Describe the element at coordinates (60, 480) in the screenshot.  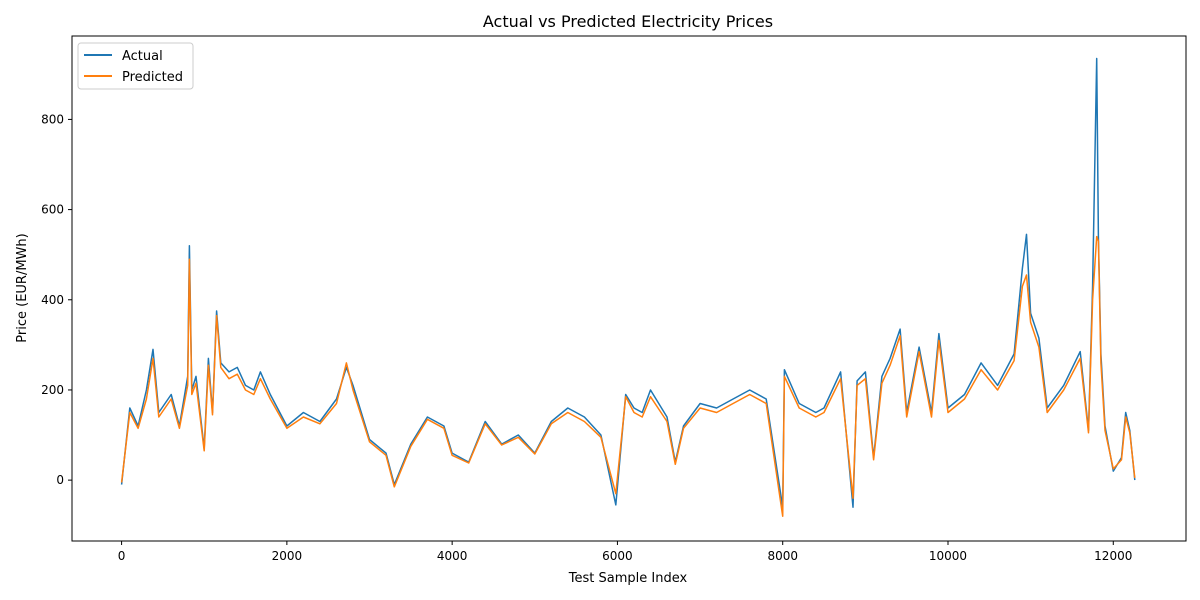
I see `y-tick-label: 0` at that location.